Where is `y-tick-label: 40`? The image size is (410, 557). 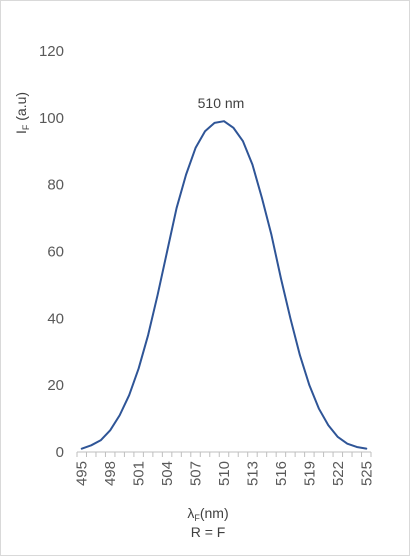
y-tick-label: 40 is located at coordinates (55, 318).